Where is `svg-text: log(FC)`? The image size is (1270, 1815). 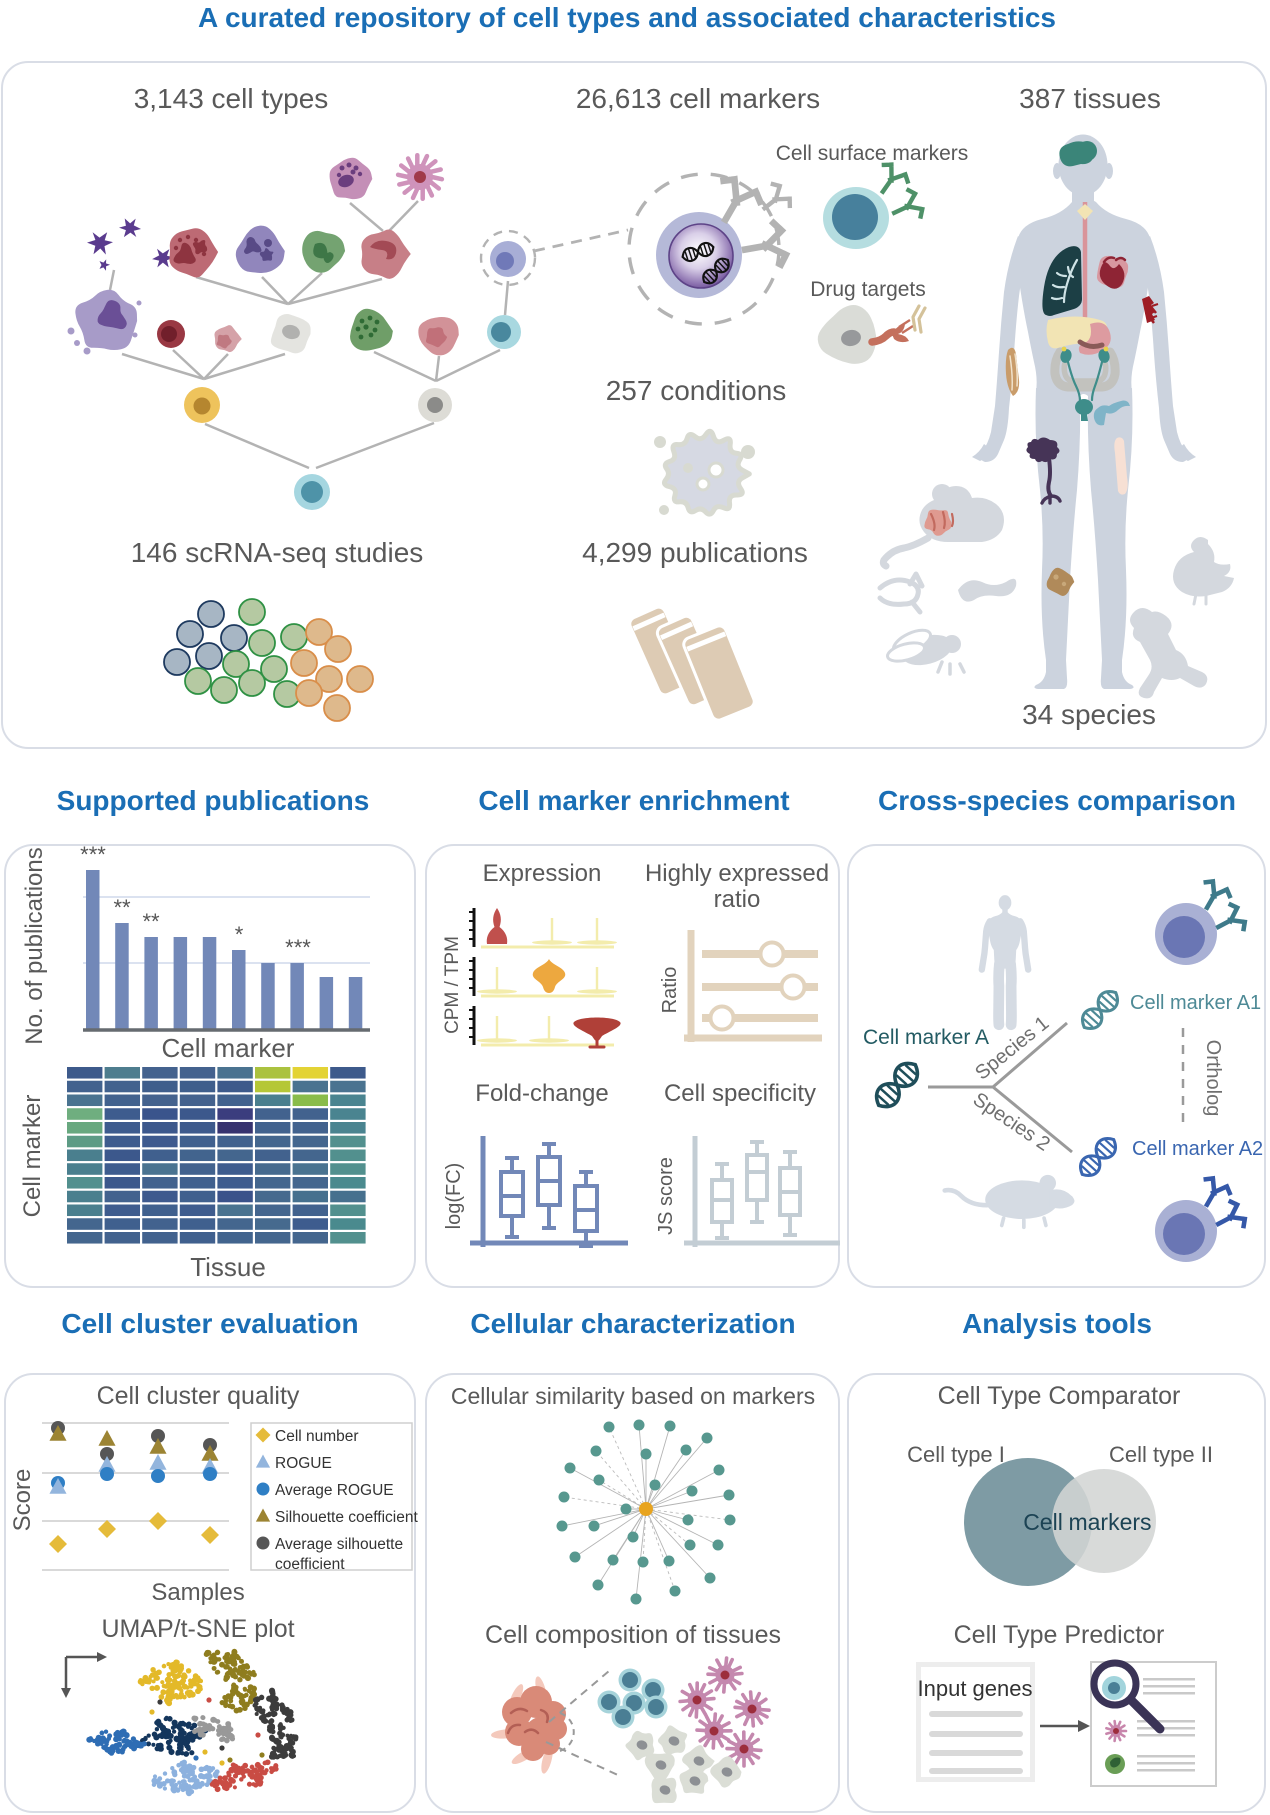
svg-text: log(FC) is located at coordinates (454, 1196).